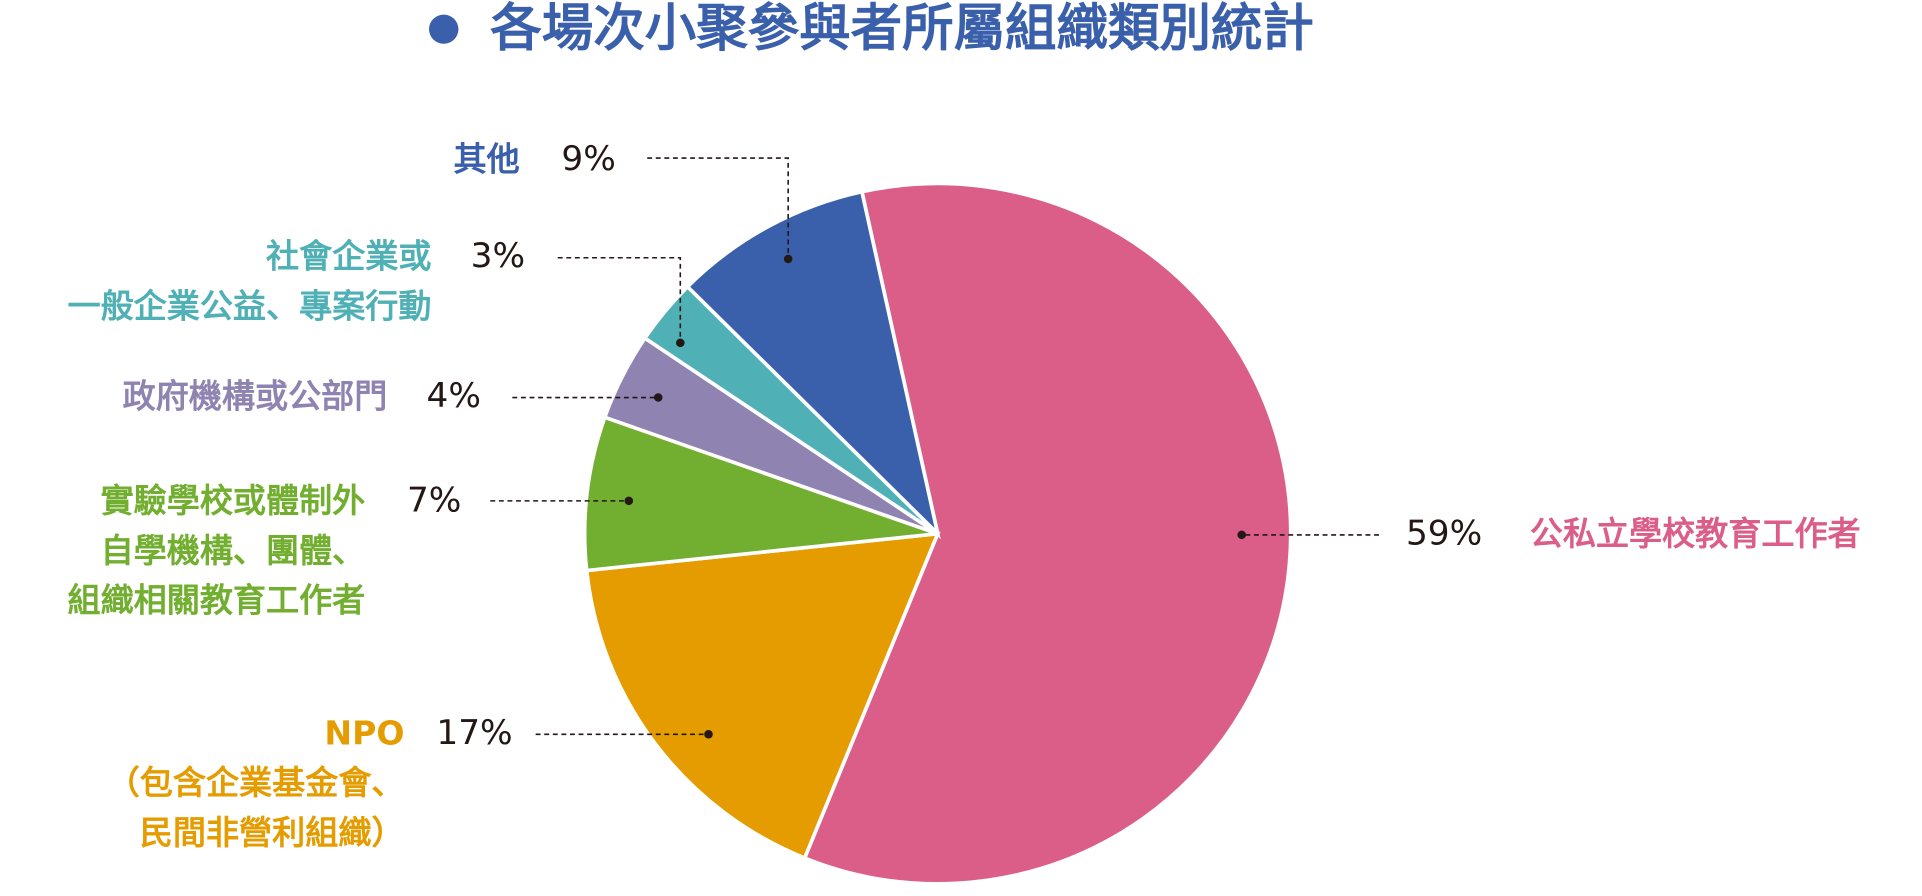 This screenshot has height=896, width=1922. I want to click on value-label: 4%, so click(454, 396).